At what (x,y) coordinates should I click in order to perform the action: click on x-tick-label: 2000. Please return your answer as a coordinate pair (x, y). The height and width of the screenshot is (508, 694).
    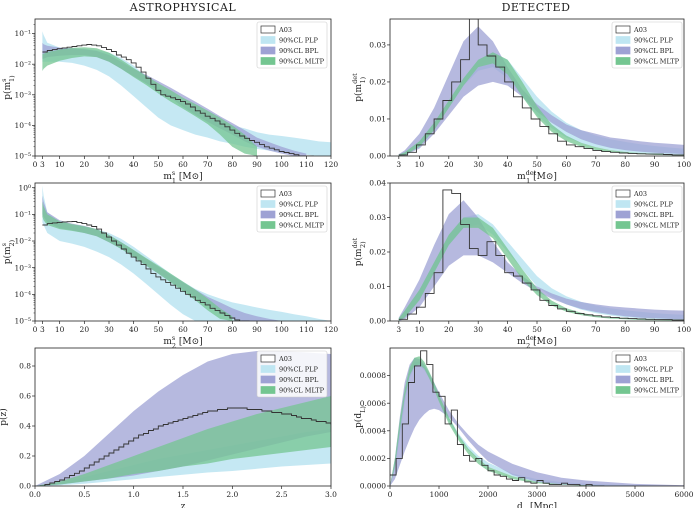
    Looking at the image, I should click on (487, 494).